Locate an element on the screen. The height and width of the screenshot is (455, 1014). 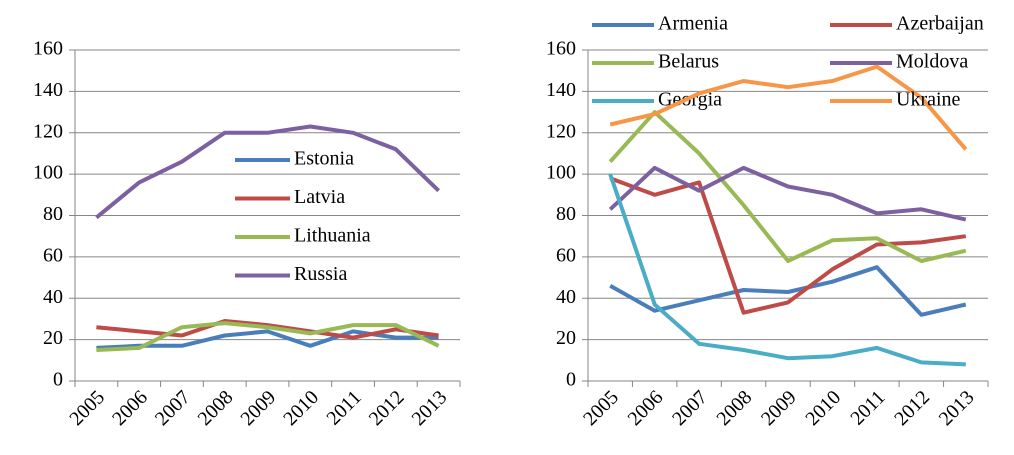
legend-label: Moldova is located at coordinates (932, 62).